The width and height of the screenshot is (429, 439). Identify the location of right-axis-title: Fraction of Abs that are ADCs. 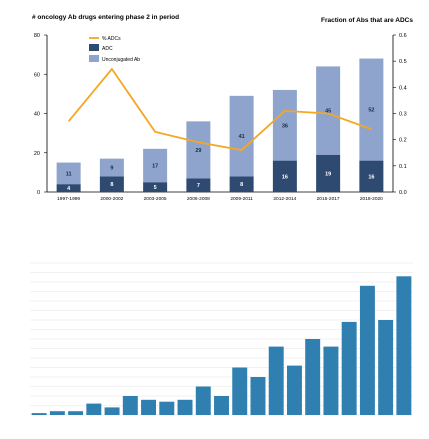
(367, 20).